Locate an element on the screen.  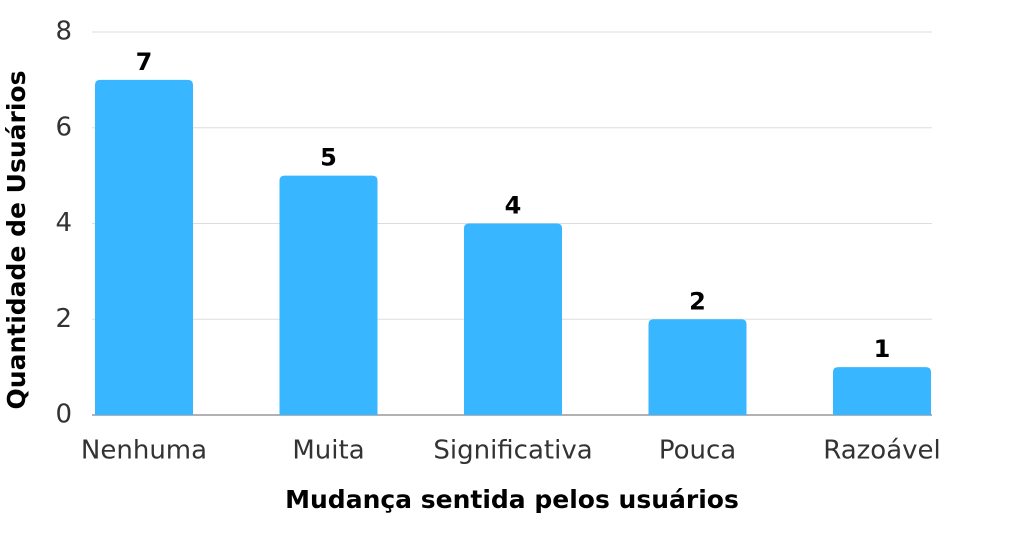
y-tick-label: 0 is located at coordinates (63, 415).